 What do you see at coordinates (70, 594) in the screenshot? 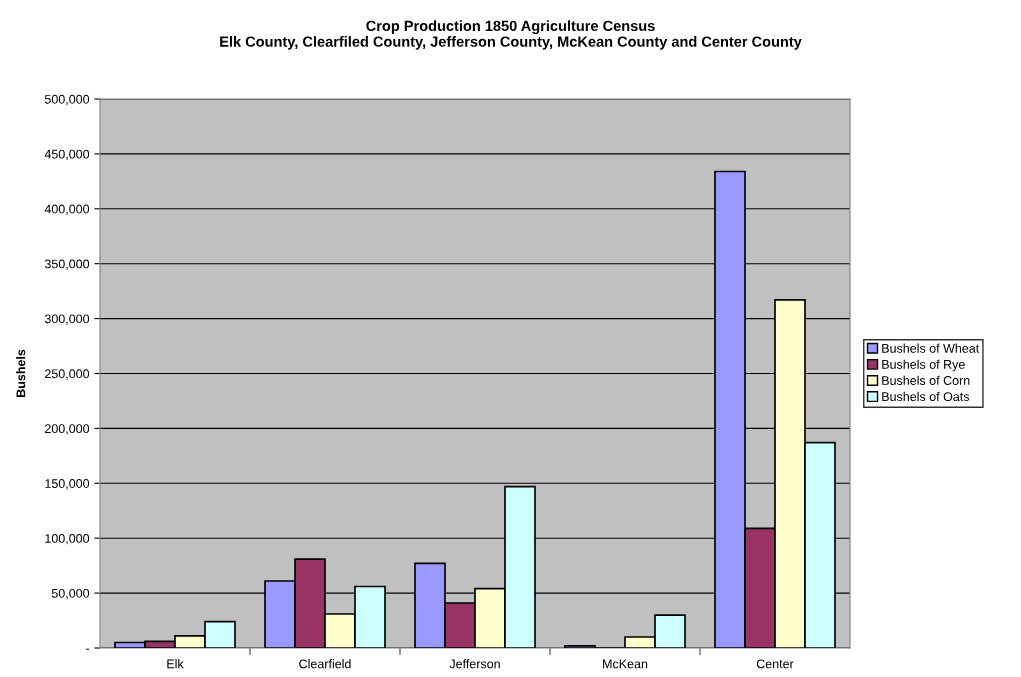
I see `y-tick-label: 50,000` at bounding box center [70, 594].